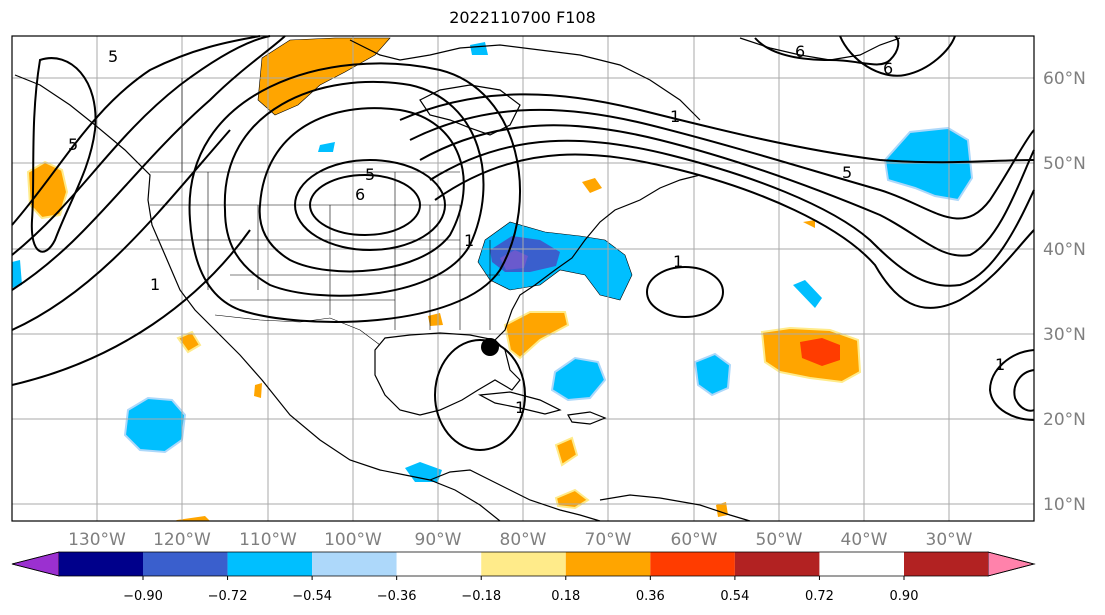 Image resolution: width=1105 pixels, height=615 pixels. I want to click on svg-text: 40°N, so click(1064, 250).